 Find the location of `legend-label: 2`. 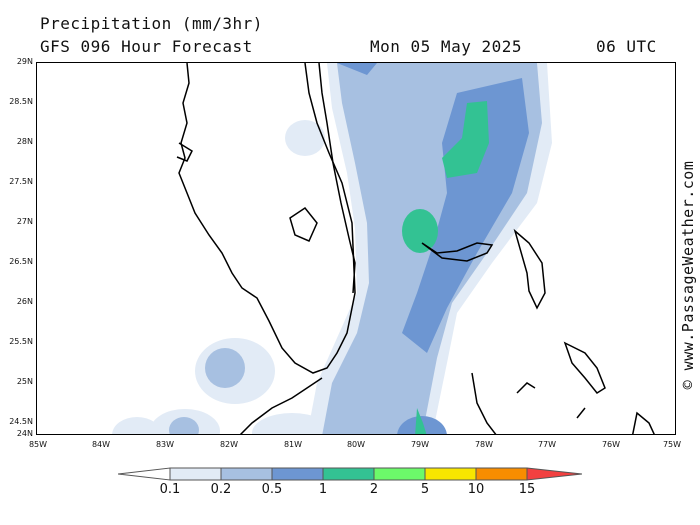

legend-label: 2 is located at coordinates (374, 489).